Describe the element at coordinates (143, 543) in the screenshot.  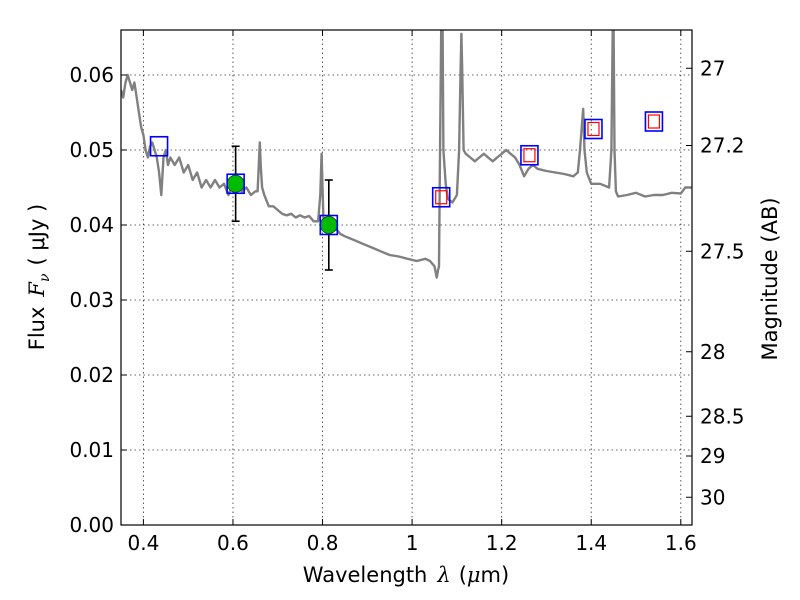
I see `x-tick-label: 0.4` at that location.